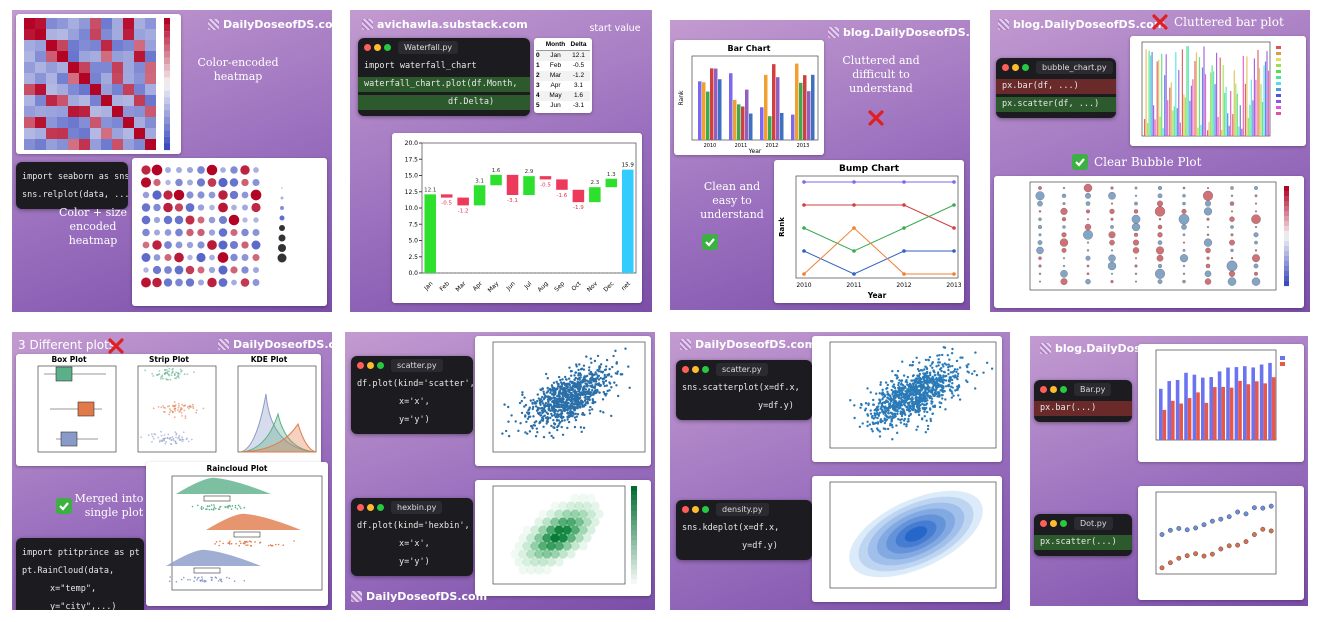 The image size is (1320, 622). Describe the element at coordinates (1056, 104) in the screenshot. I see `code-line: px.scatter(df, ...)` at that location.